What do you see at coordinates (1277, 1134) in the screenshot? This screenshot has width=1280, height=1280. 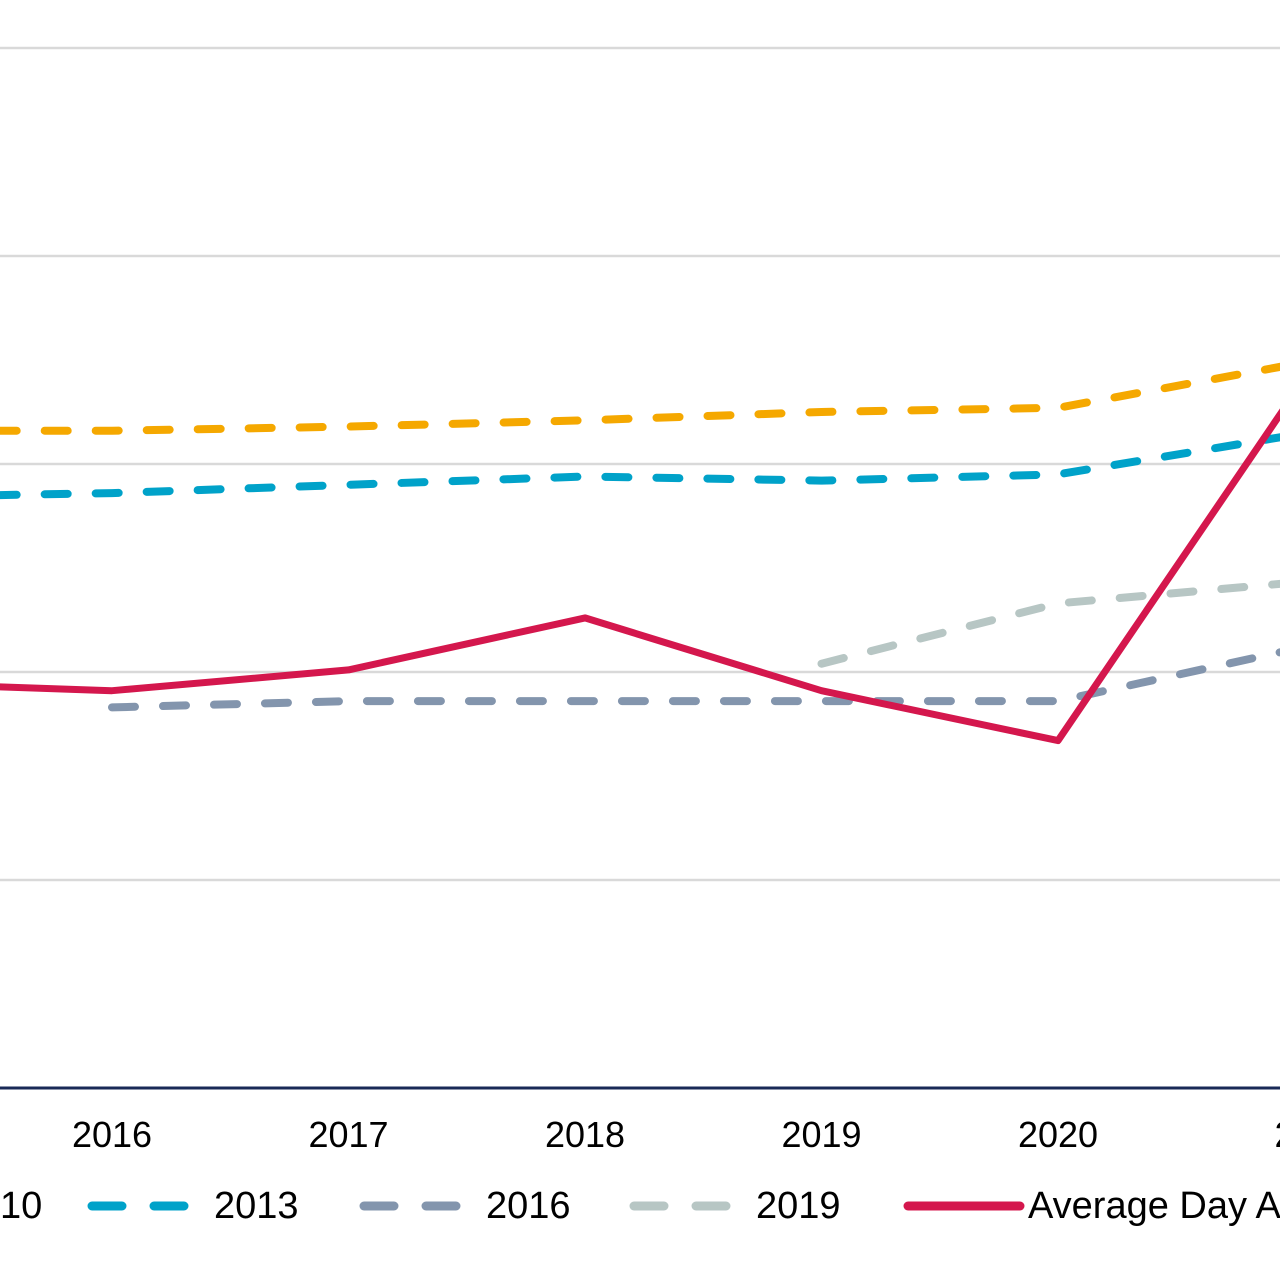 I see `x-tick-label: 20` at bounding box center [1277, 1134].